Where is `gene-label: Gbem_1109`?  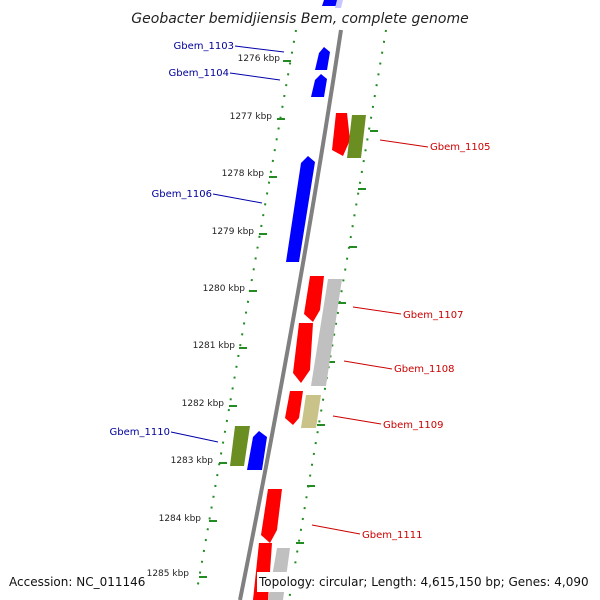 gene-label: Gbem_1109 is located at coordinates (413, 425).